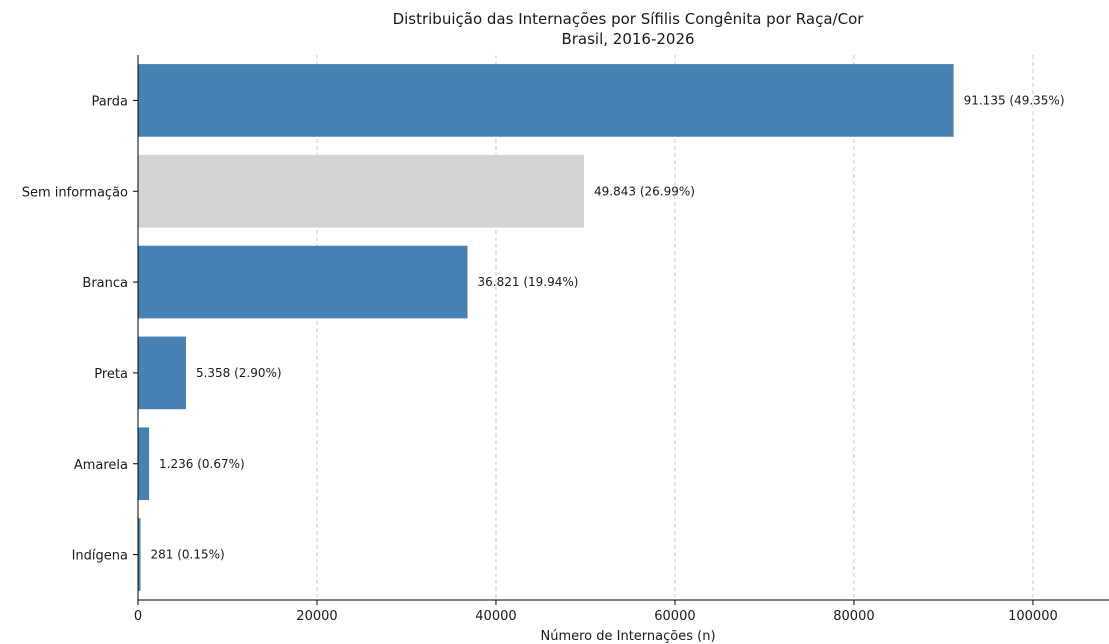 The height and width of the screenshot is (644, 1109). What do you see at coordinates (188, 555) in the screenshot?
I see `bar-value-label: 281 (0.15%)` at bounding box center [188, 555].